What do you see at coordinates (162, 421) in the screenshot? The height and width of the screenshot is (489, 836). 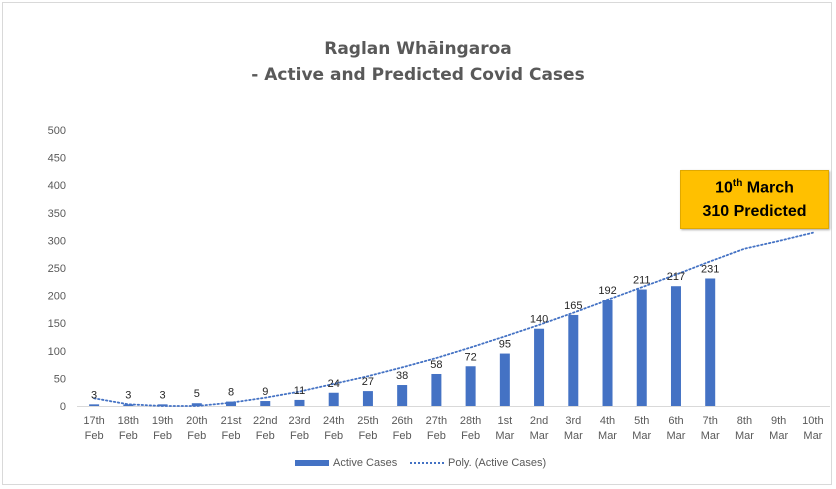 I see `x-tick-label-day: 19th` at bounding box center [162, 421].